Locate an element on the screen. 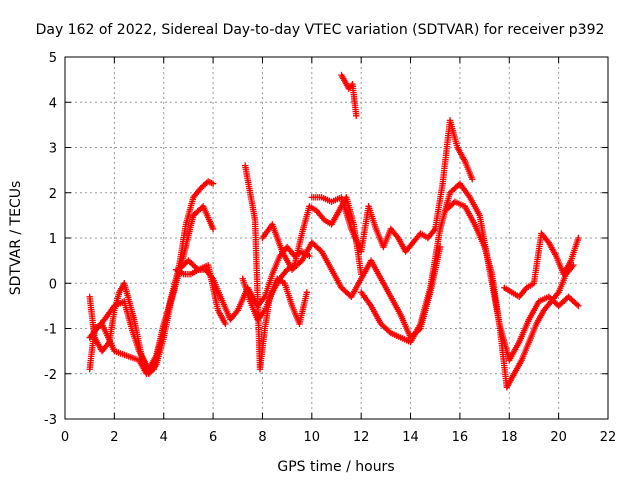 The width and height of the screenshot is (640, 480). x-tick-label: 4 is located at coordinates (164, 437).